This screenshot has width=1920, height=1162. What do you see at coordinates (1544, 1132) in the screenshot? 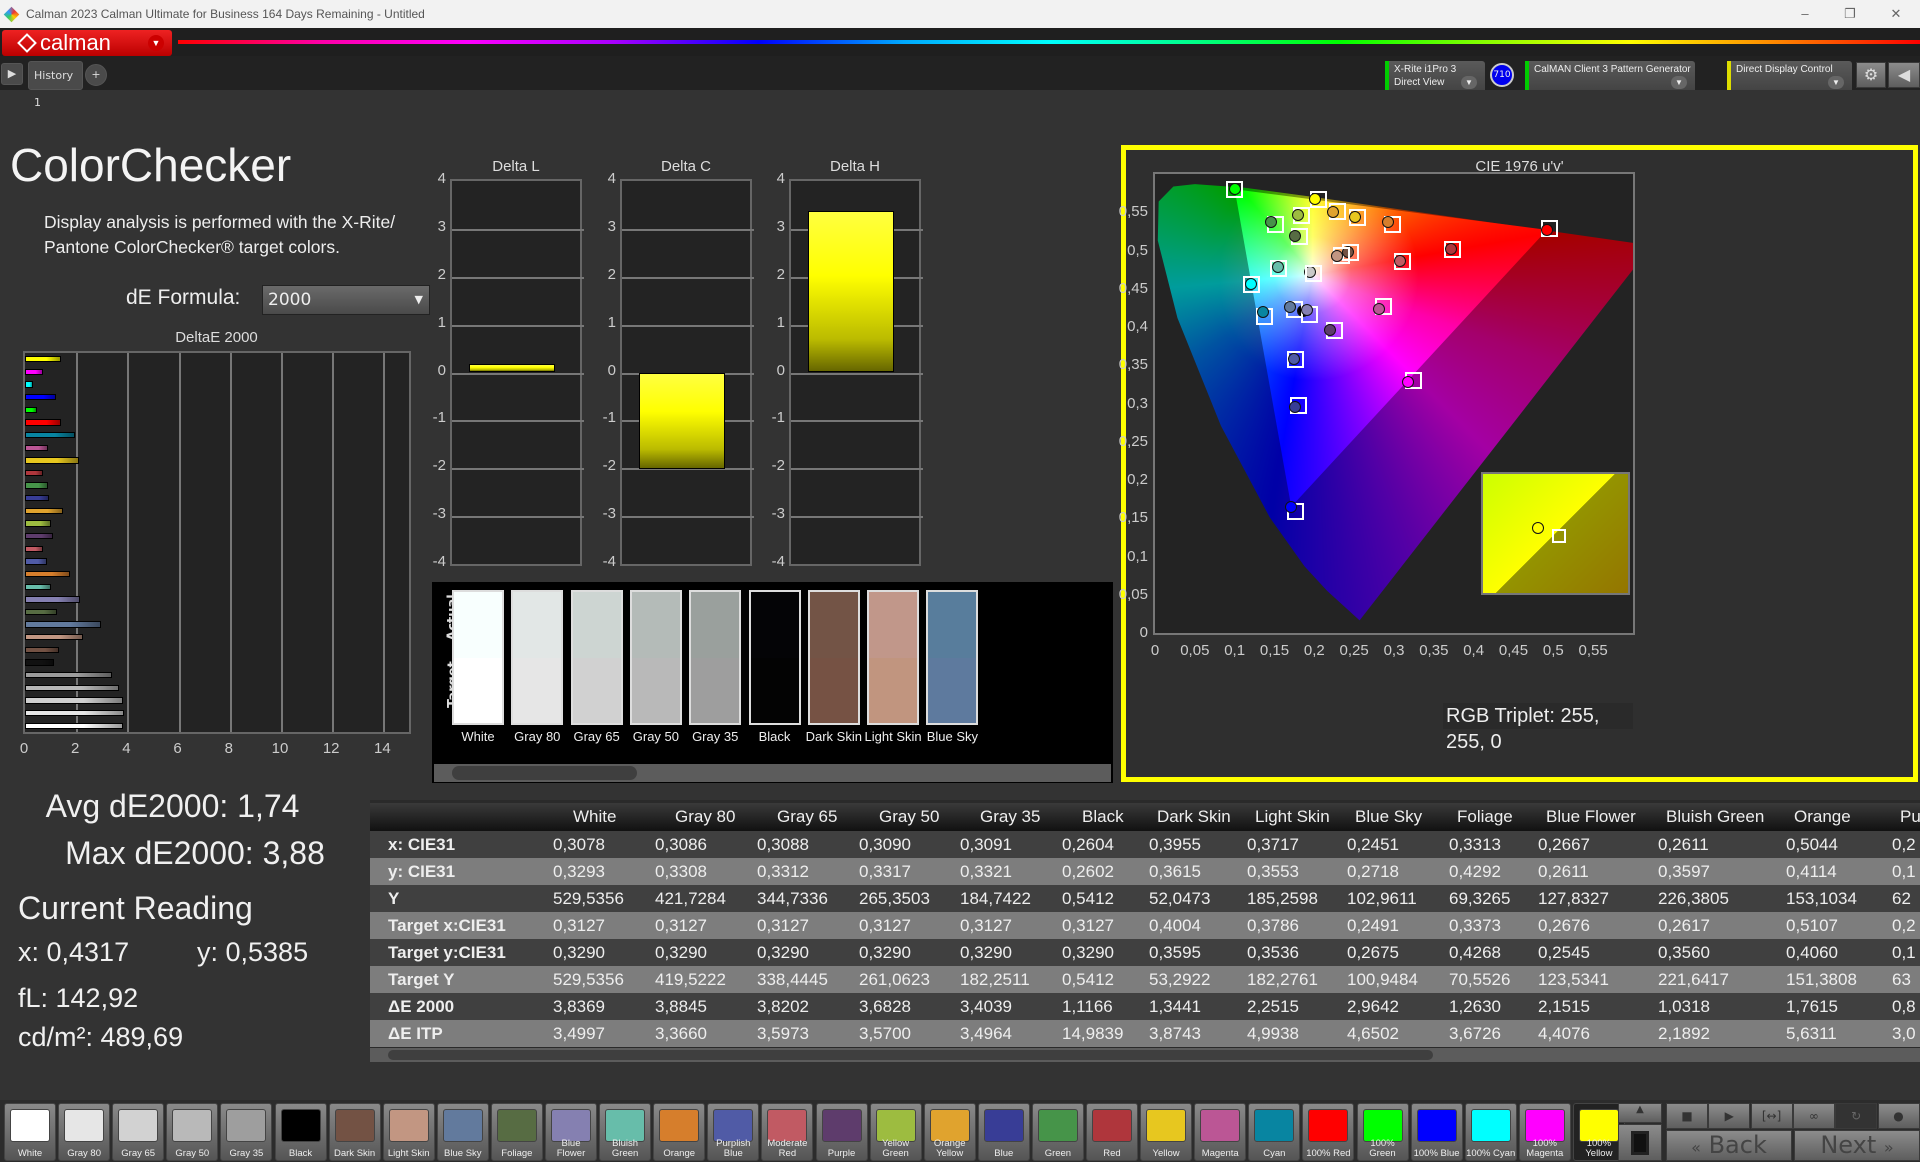
I see `swatch-100-magenta: 100% Magenta` at bounding box center [1544, 1132].